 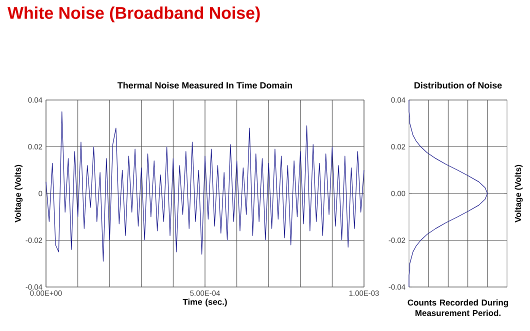 What do you see at coordinates (458, 85) in the screenshot?
I see `chart-title: Distribution of Noise` at bounding box center [458, 85].